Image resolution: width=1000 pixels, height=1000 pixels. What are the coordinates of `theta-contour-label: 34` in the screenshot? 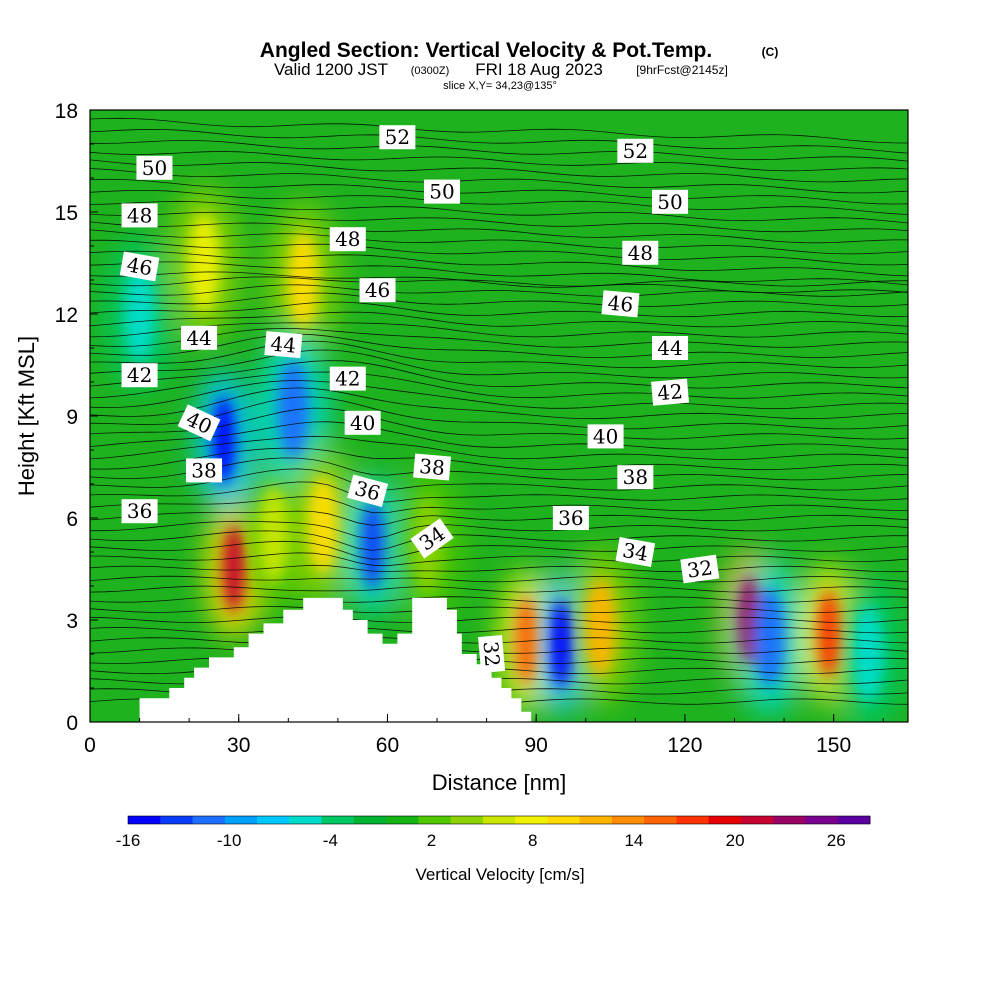 It's located at (635, 552).